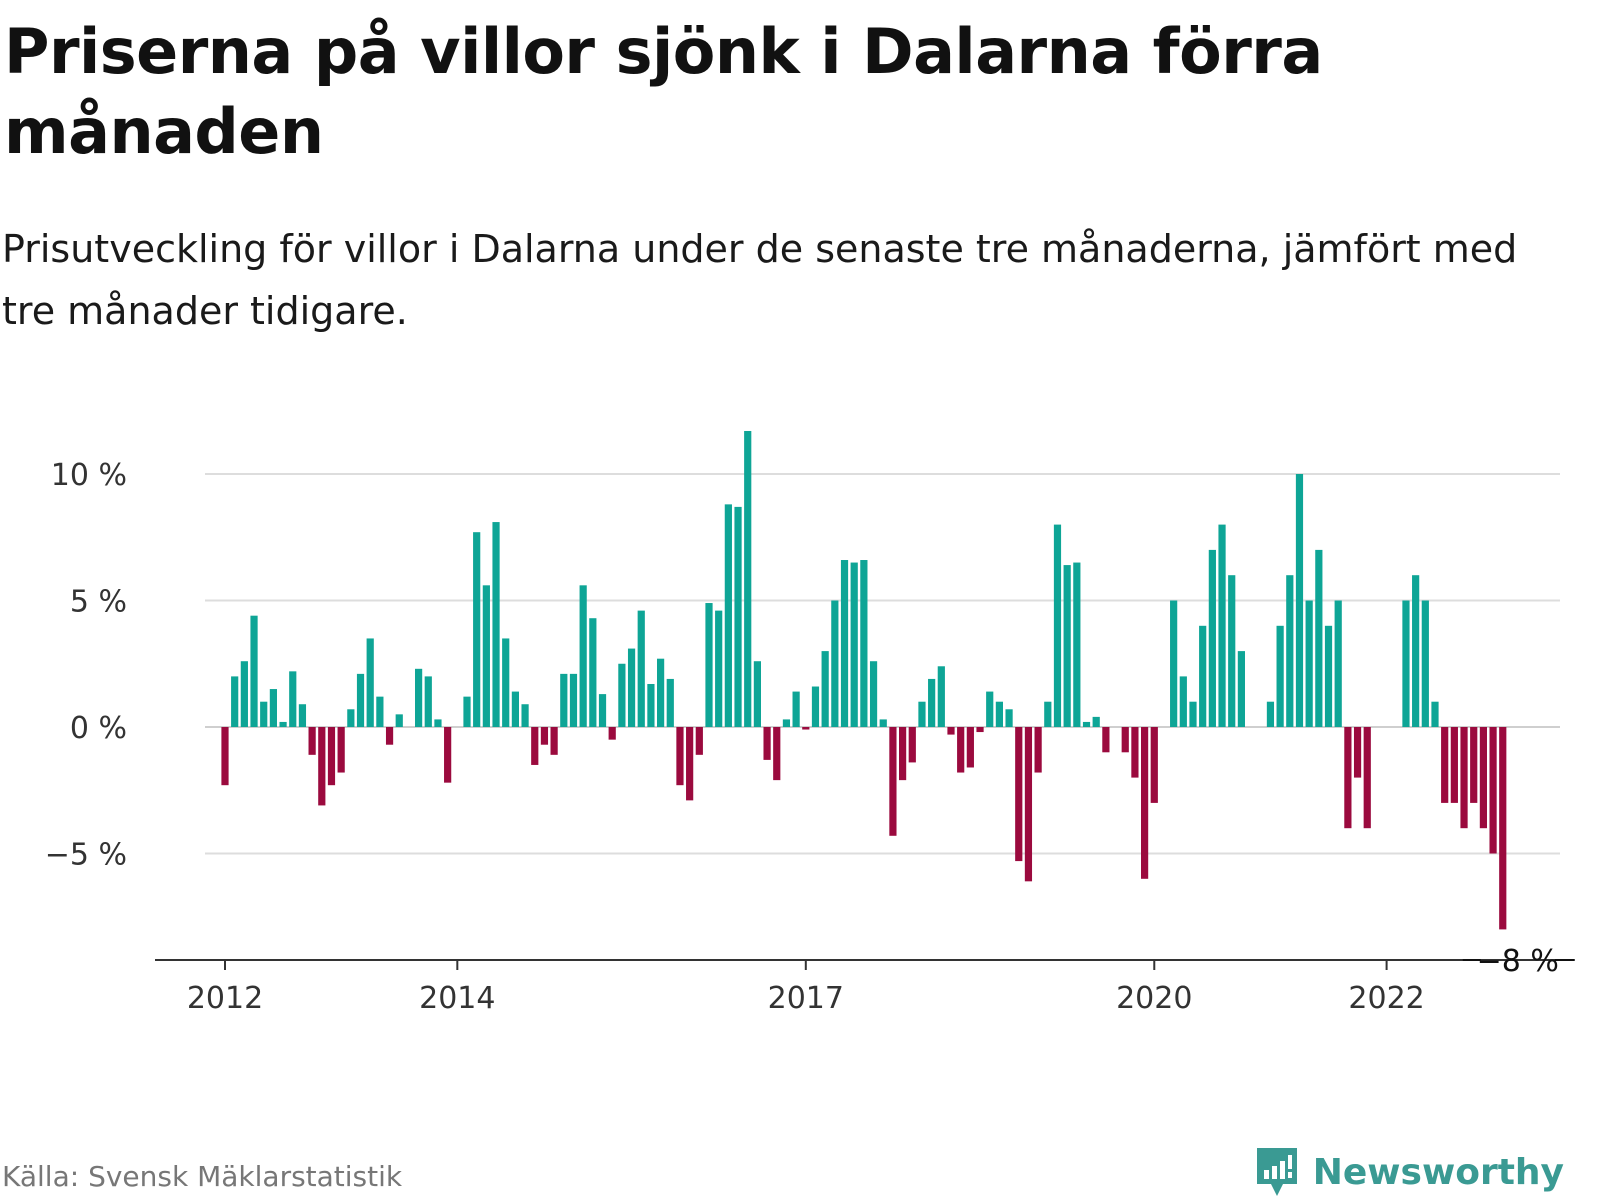 This screenshot has height=1200, width=1600. What do you see at coordinates (98, 728) in the screenshot?
I see `y-tick-label: 0 %` at bounding box center [98, 728].